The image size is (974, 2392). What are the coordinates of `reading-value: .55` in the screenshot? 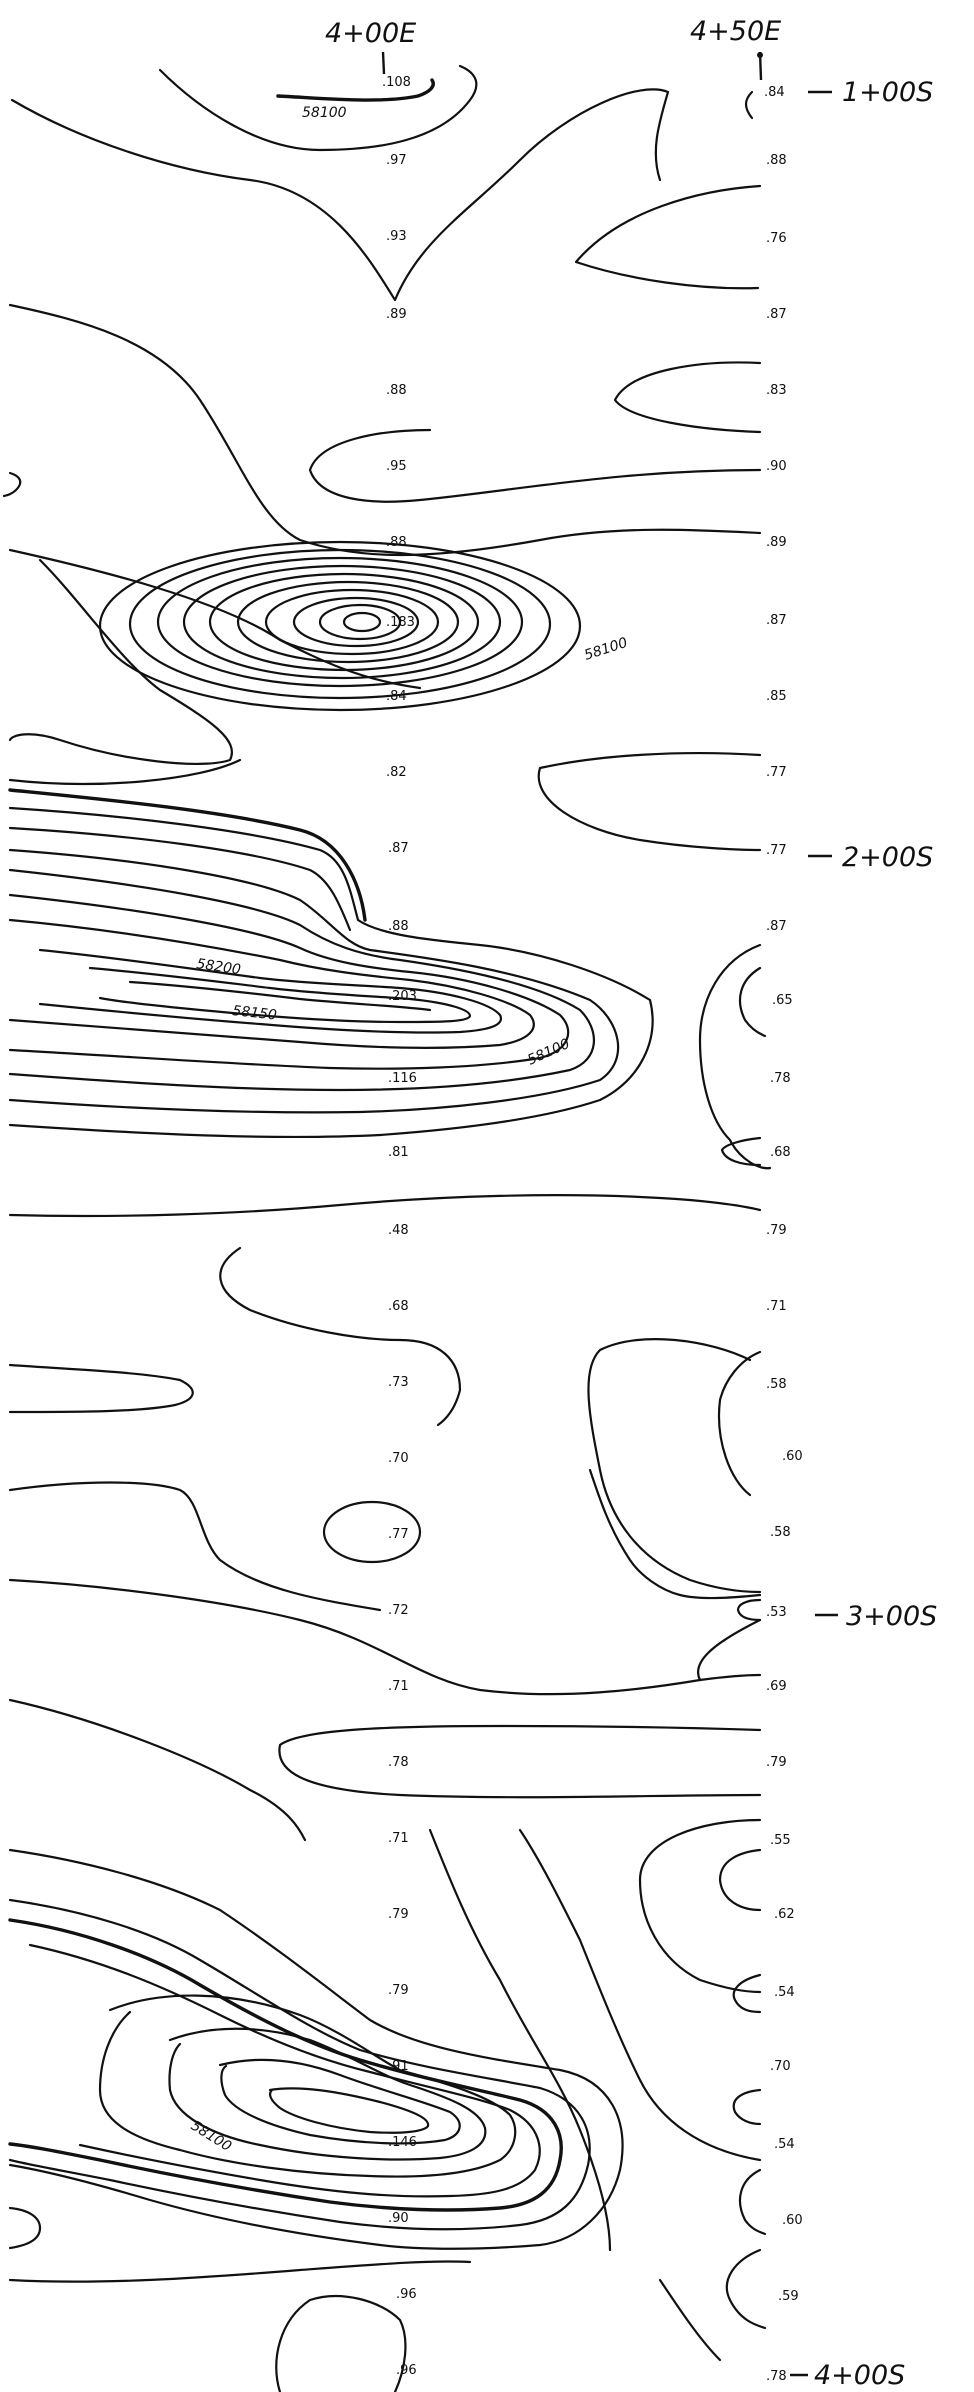 It's located at (780, 1840).